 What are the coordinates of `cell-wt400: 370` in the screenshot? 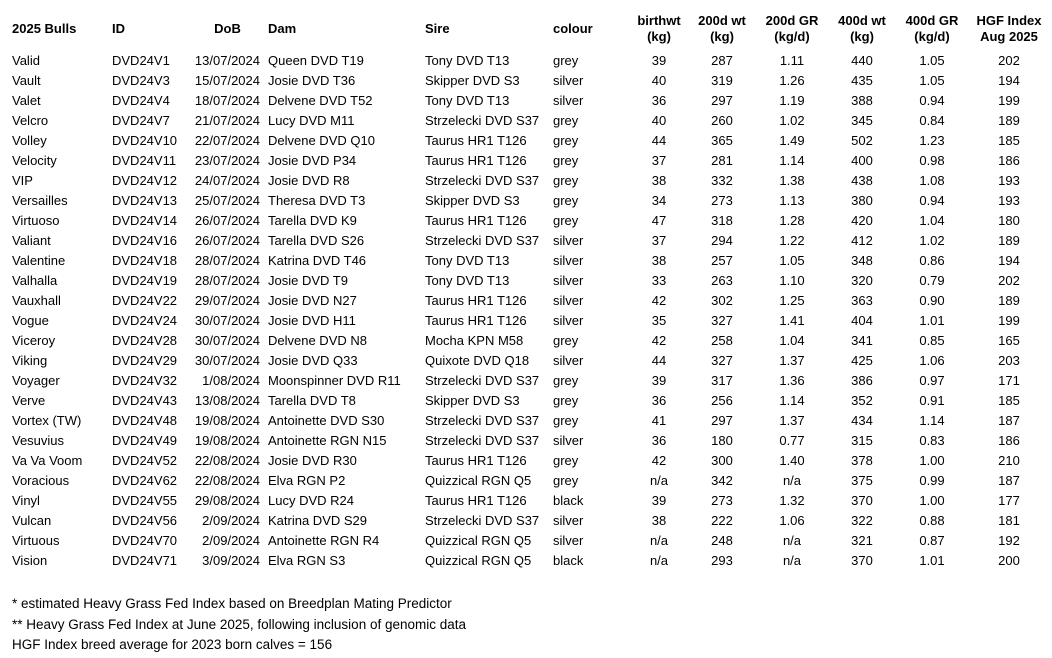 It's located at (862, 560).